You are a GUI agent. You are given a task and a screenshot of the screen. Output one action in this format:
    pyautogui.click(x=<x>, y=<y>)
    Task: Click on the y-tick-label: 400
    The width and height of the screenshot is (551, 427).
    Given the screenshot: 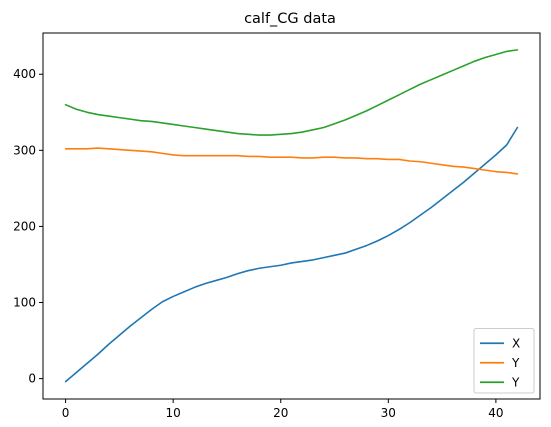 What is the action you would take?
    pyautogui.click(x=24, y=74)
    